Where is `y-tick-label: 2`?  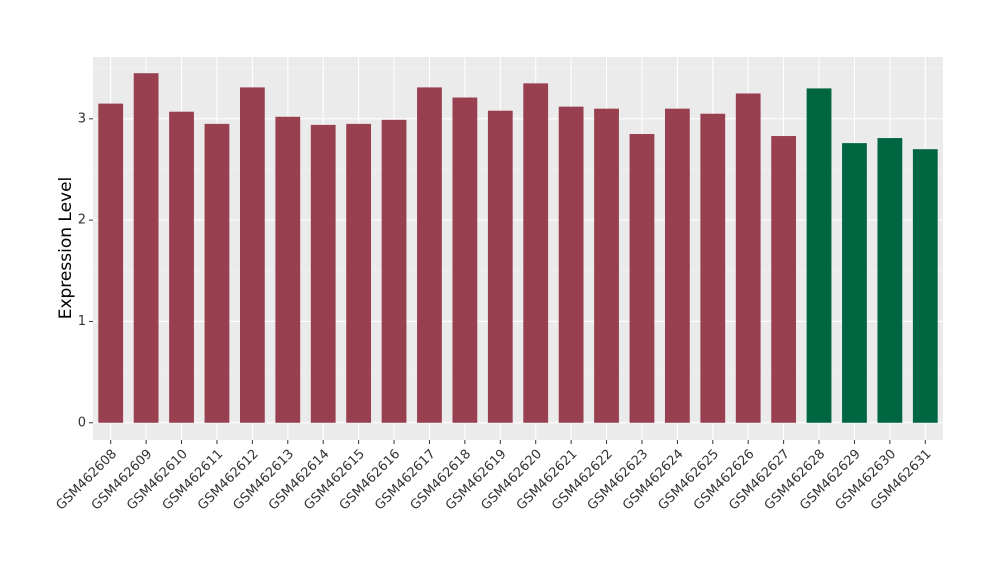 y-tick-label: 2 is located at coordinates (82, 220).